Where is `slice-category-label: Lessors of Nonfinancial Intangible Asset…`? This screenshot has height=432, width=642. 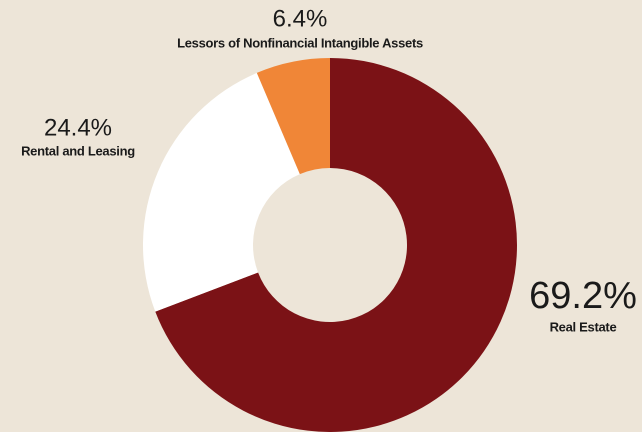
slice-category-label: Lessors of Nonfinancial Intangible Asset… is located at coordinates (300, 42).